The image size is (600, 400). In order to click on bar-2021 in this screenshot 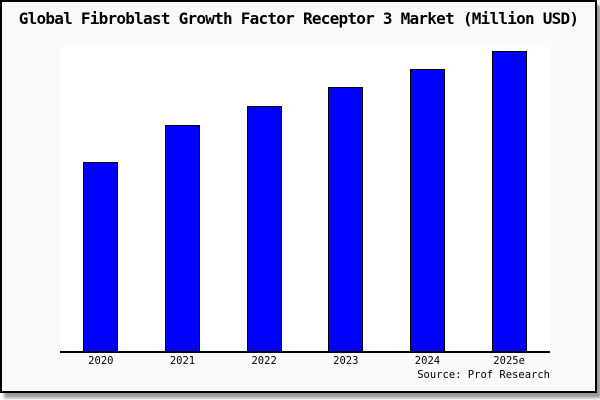, I will do `click(182, 238)`.